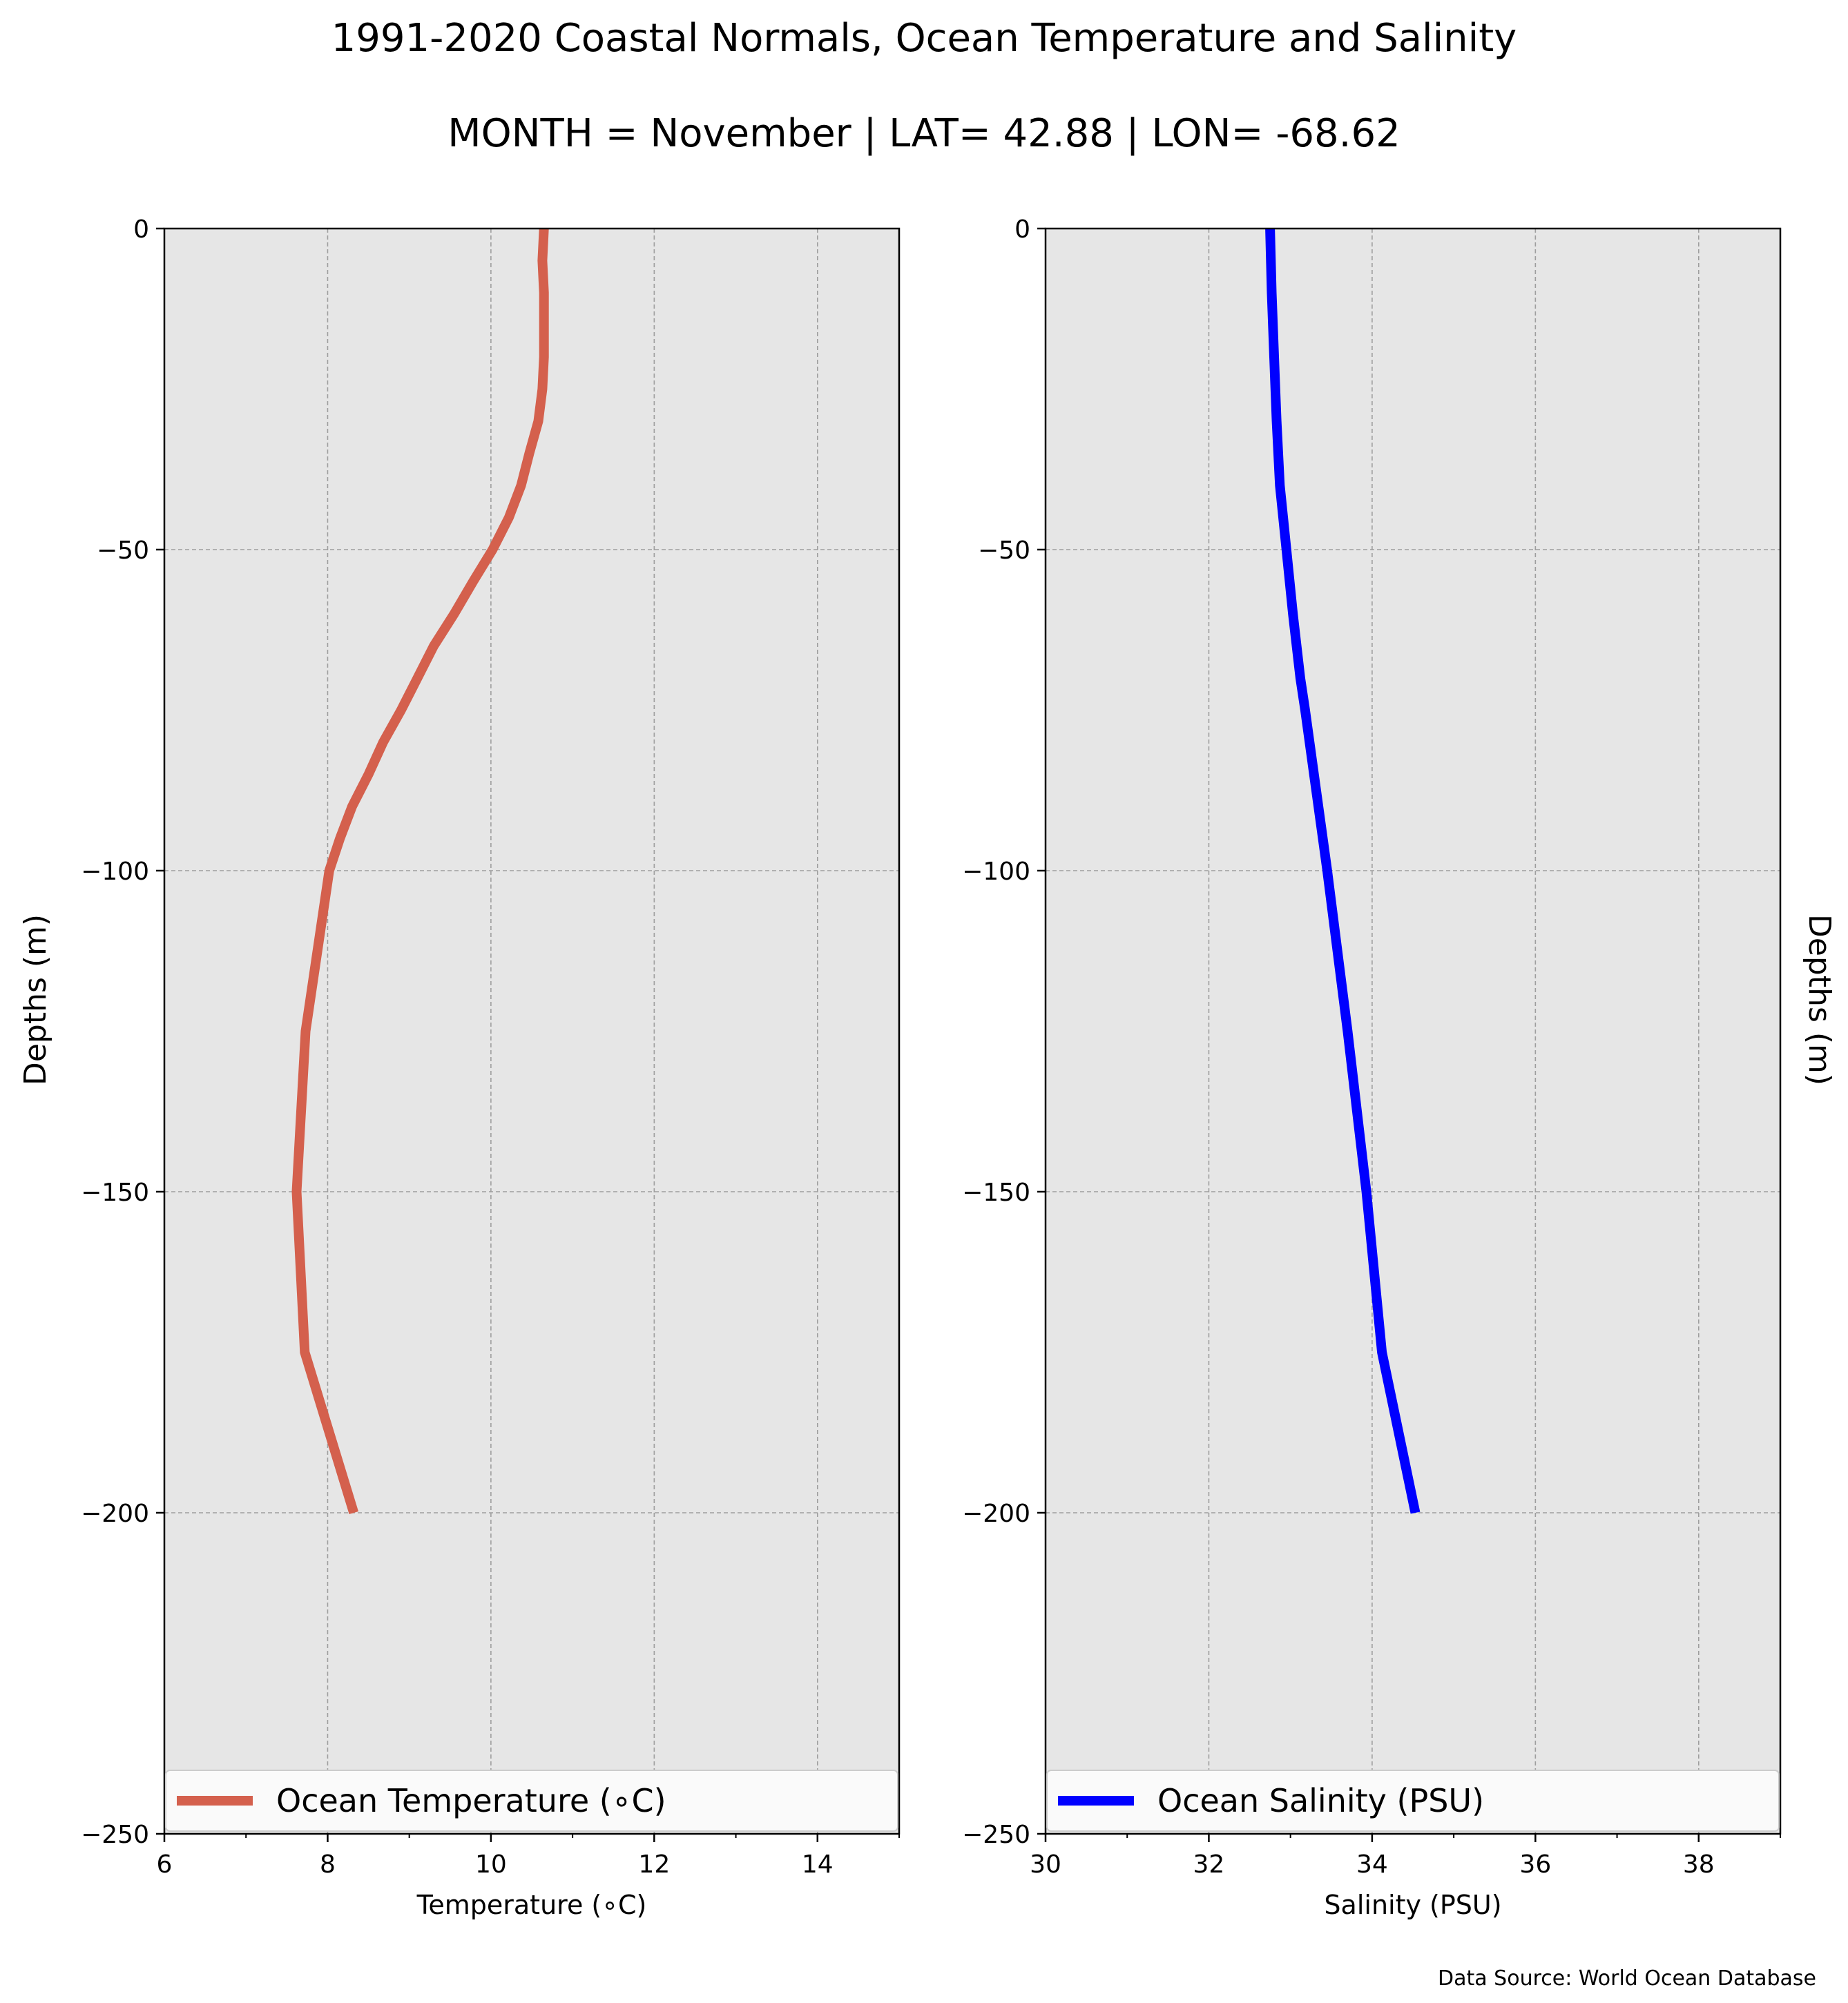 The width and height of the screenshot is (1848, 2003). What do you see at coordinates (818, 1864) in the screenshot?
I see `temperature-x-tick-label: 14` at bounding box center [818, 1864].